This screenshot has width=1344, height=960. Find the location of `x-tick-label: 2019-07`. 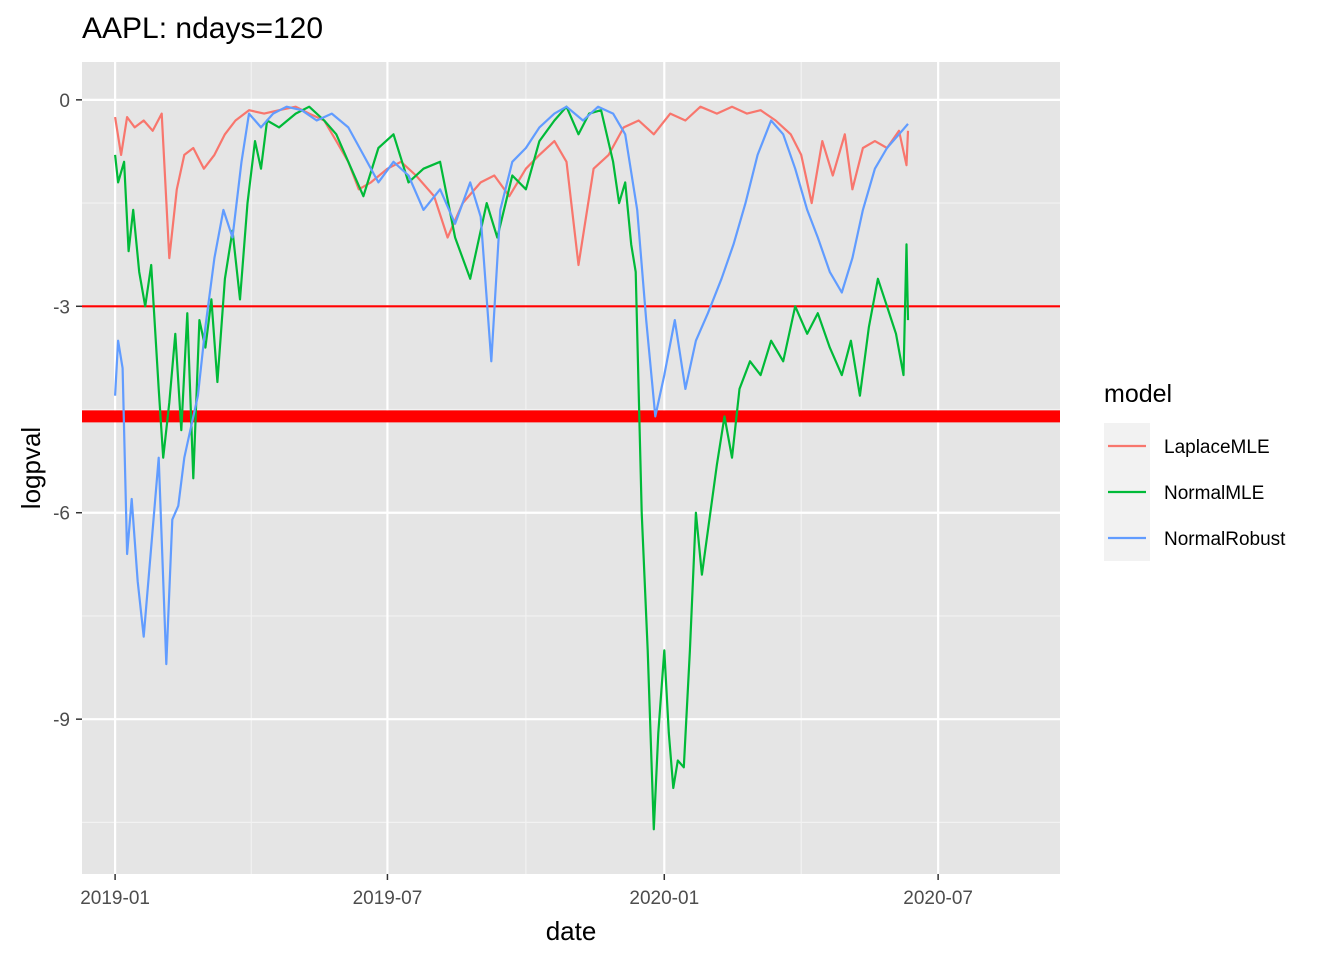

x-tick-label: 2019-07 is located at coordinates (388, 898).